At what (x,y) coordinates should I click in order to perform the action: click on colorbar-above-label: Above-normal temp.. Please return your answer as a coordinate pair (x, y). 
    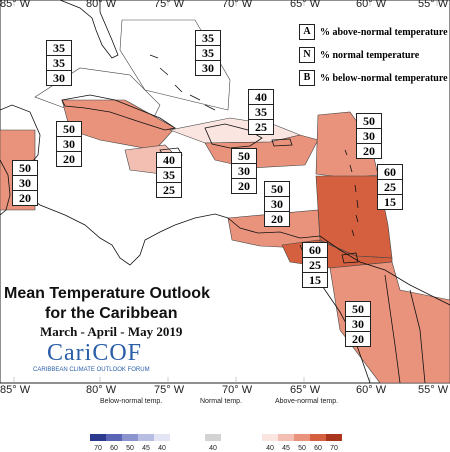
    Looking at the image, I should click on (307, 401).